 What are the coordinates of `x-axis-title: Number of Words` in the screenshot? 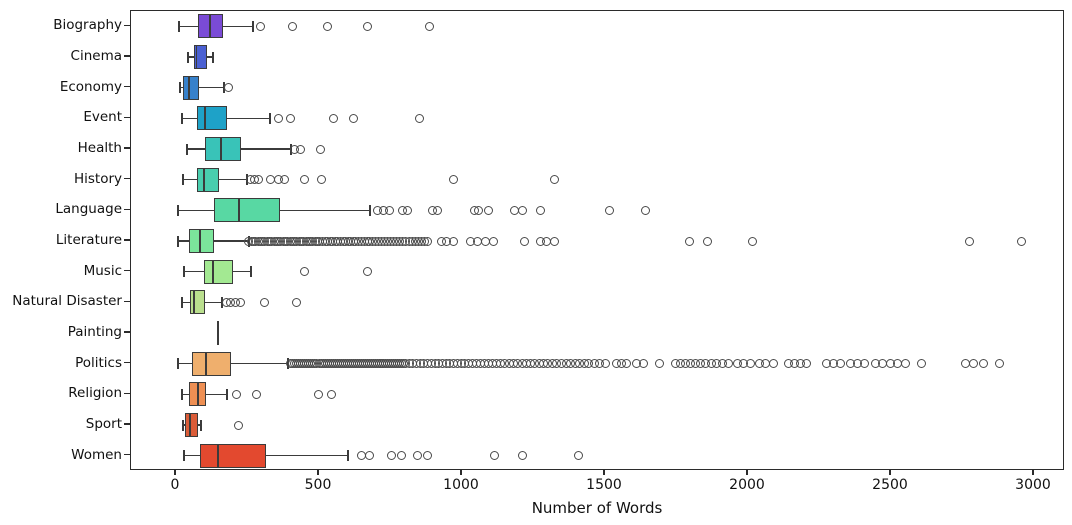 It's located at (597, 508).